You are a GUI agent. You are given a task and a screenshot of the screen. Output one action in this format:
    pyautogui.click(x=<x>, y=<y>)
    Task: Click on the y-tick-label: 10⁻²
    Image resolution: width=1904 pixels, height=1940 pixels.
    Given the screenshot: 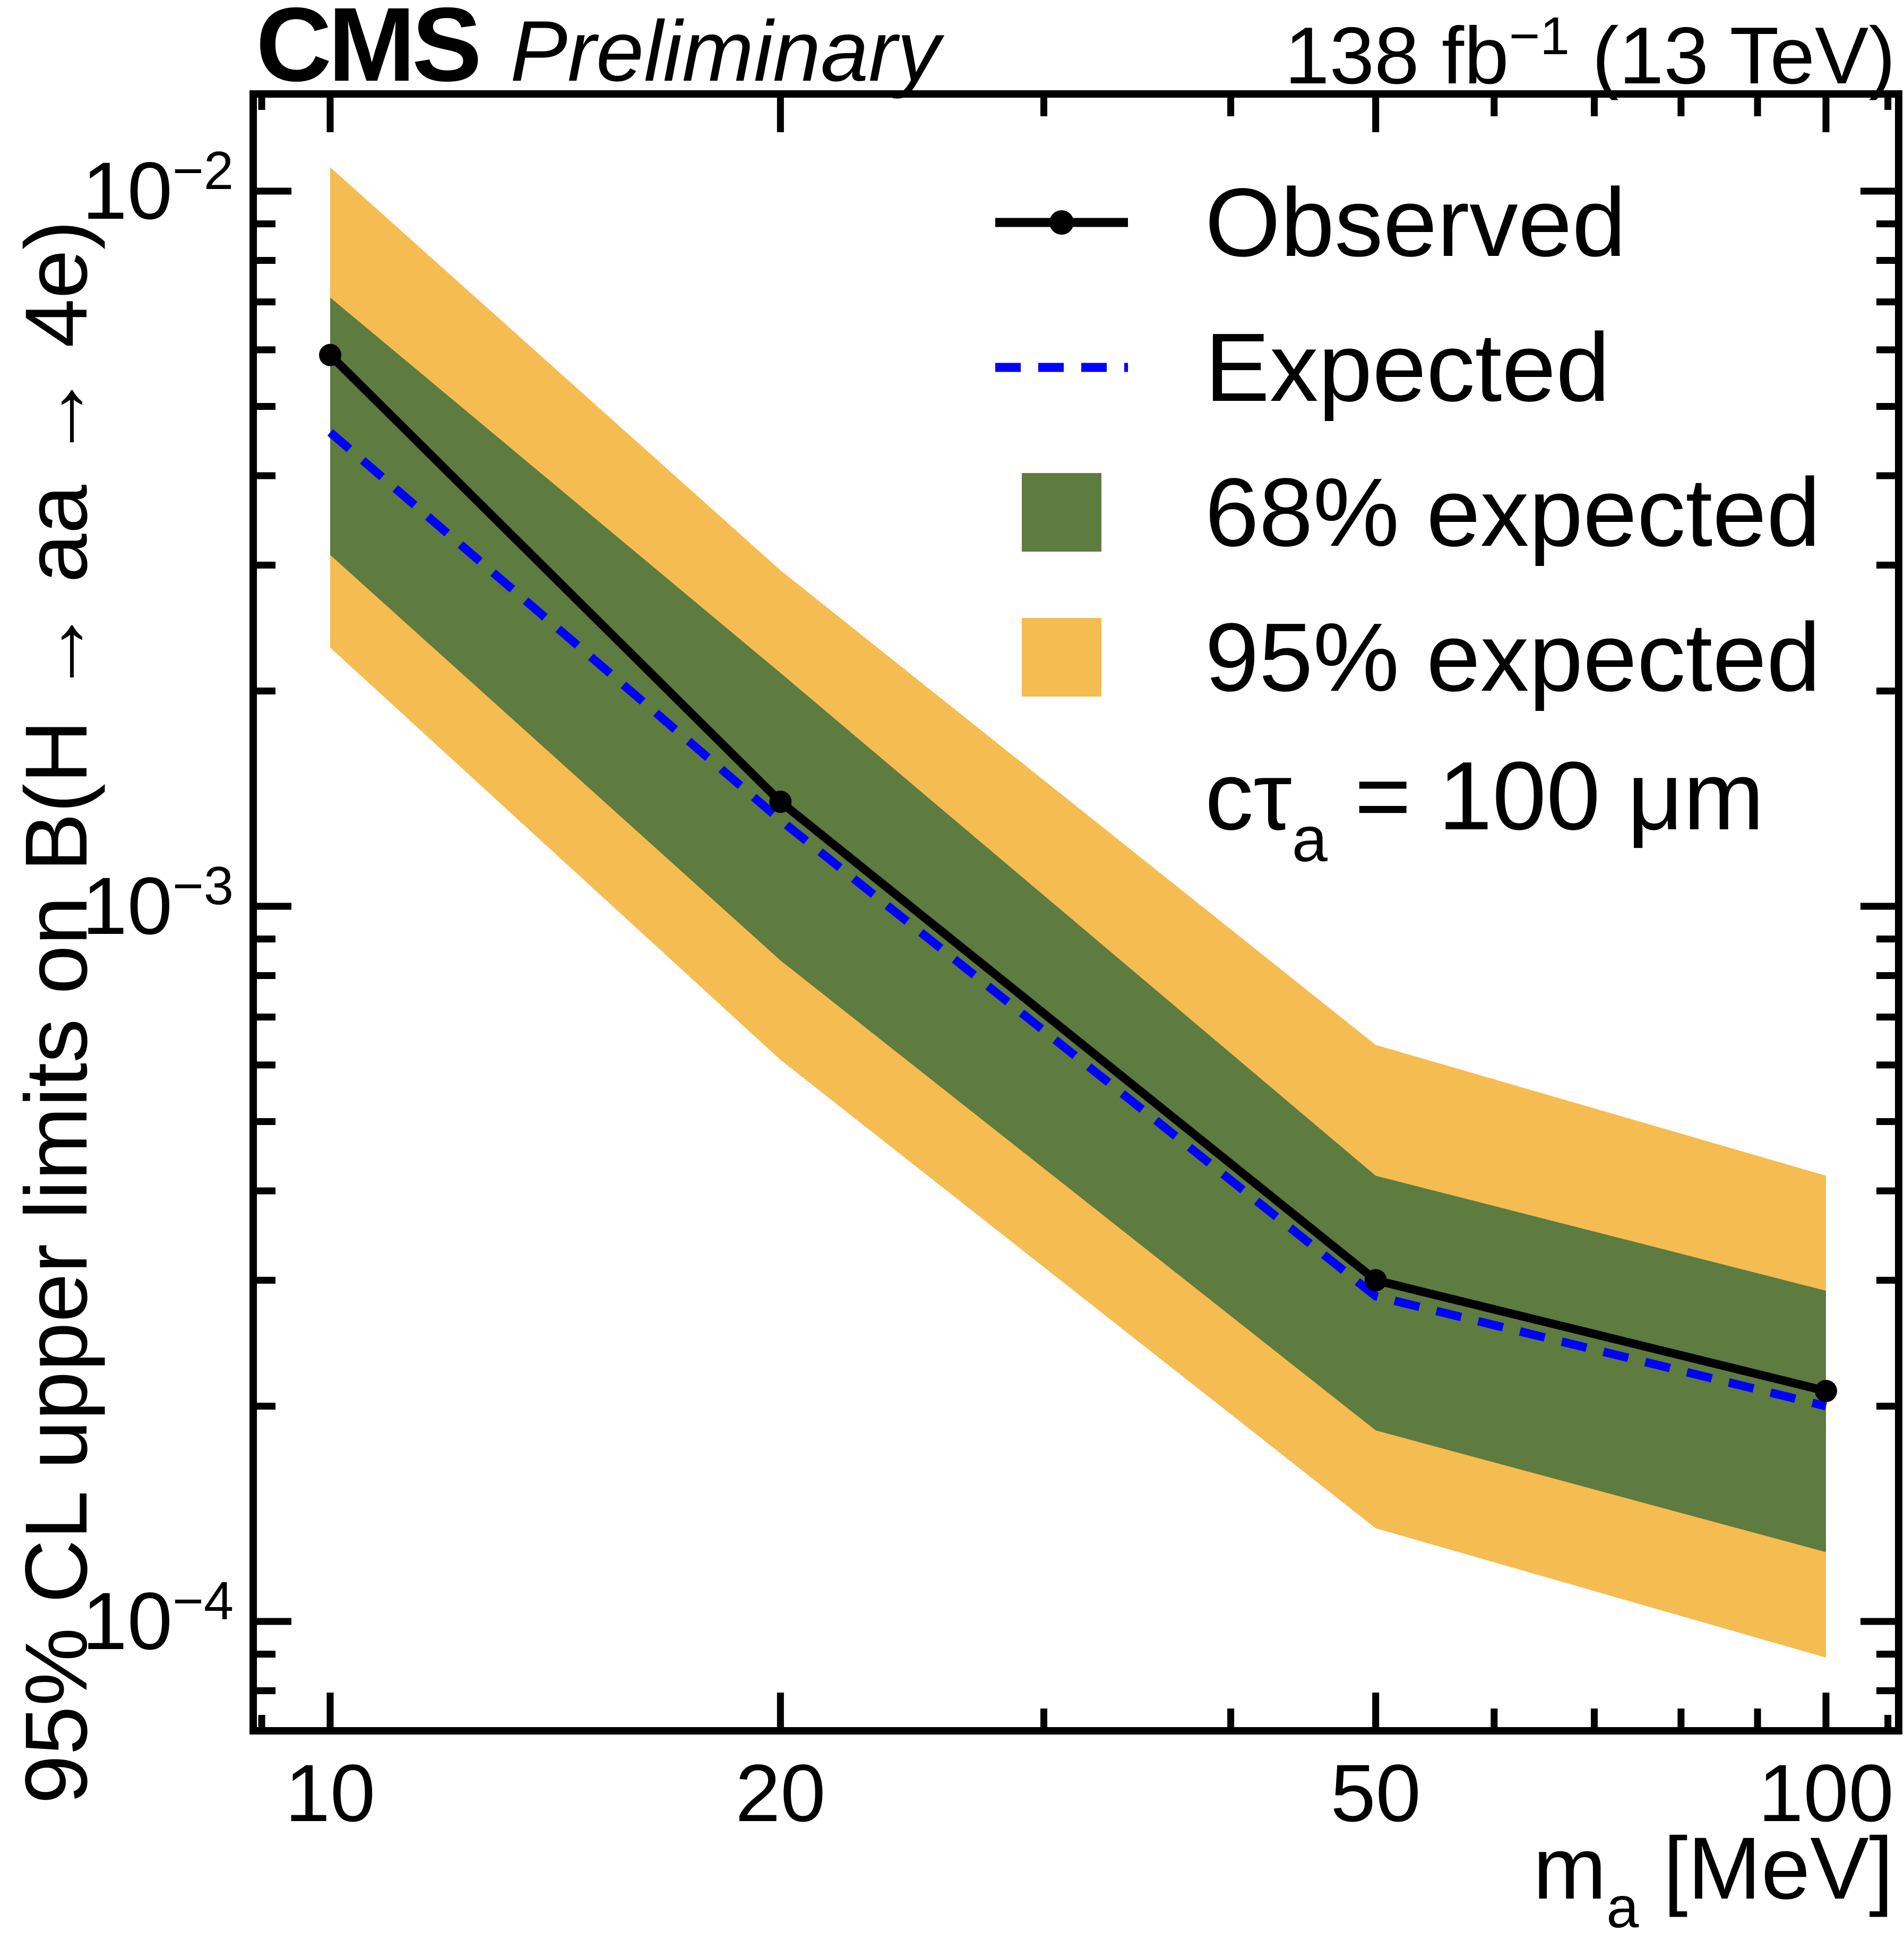 What is the action you would take?
    pyautogui.click(x=158, y=188)
    